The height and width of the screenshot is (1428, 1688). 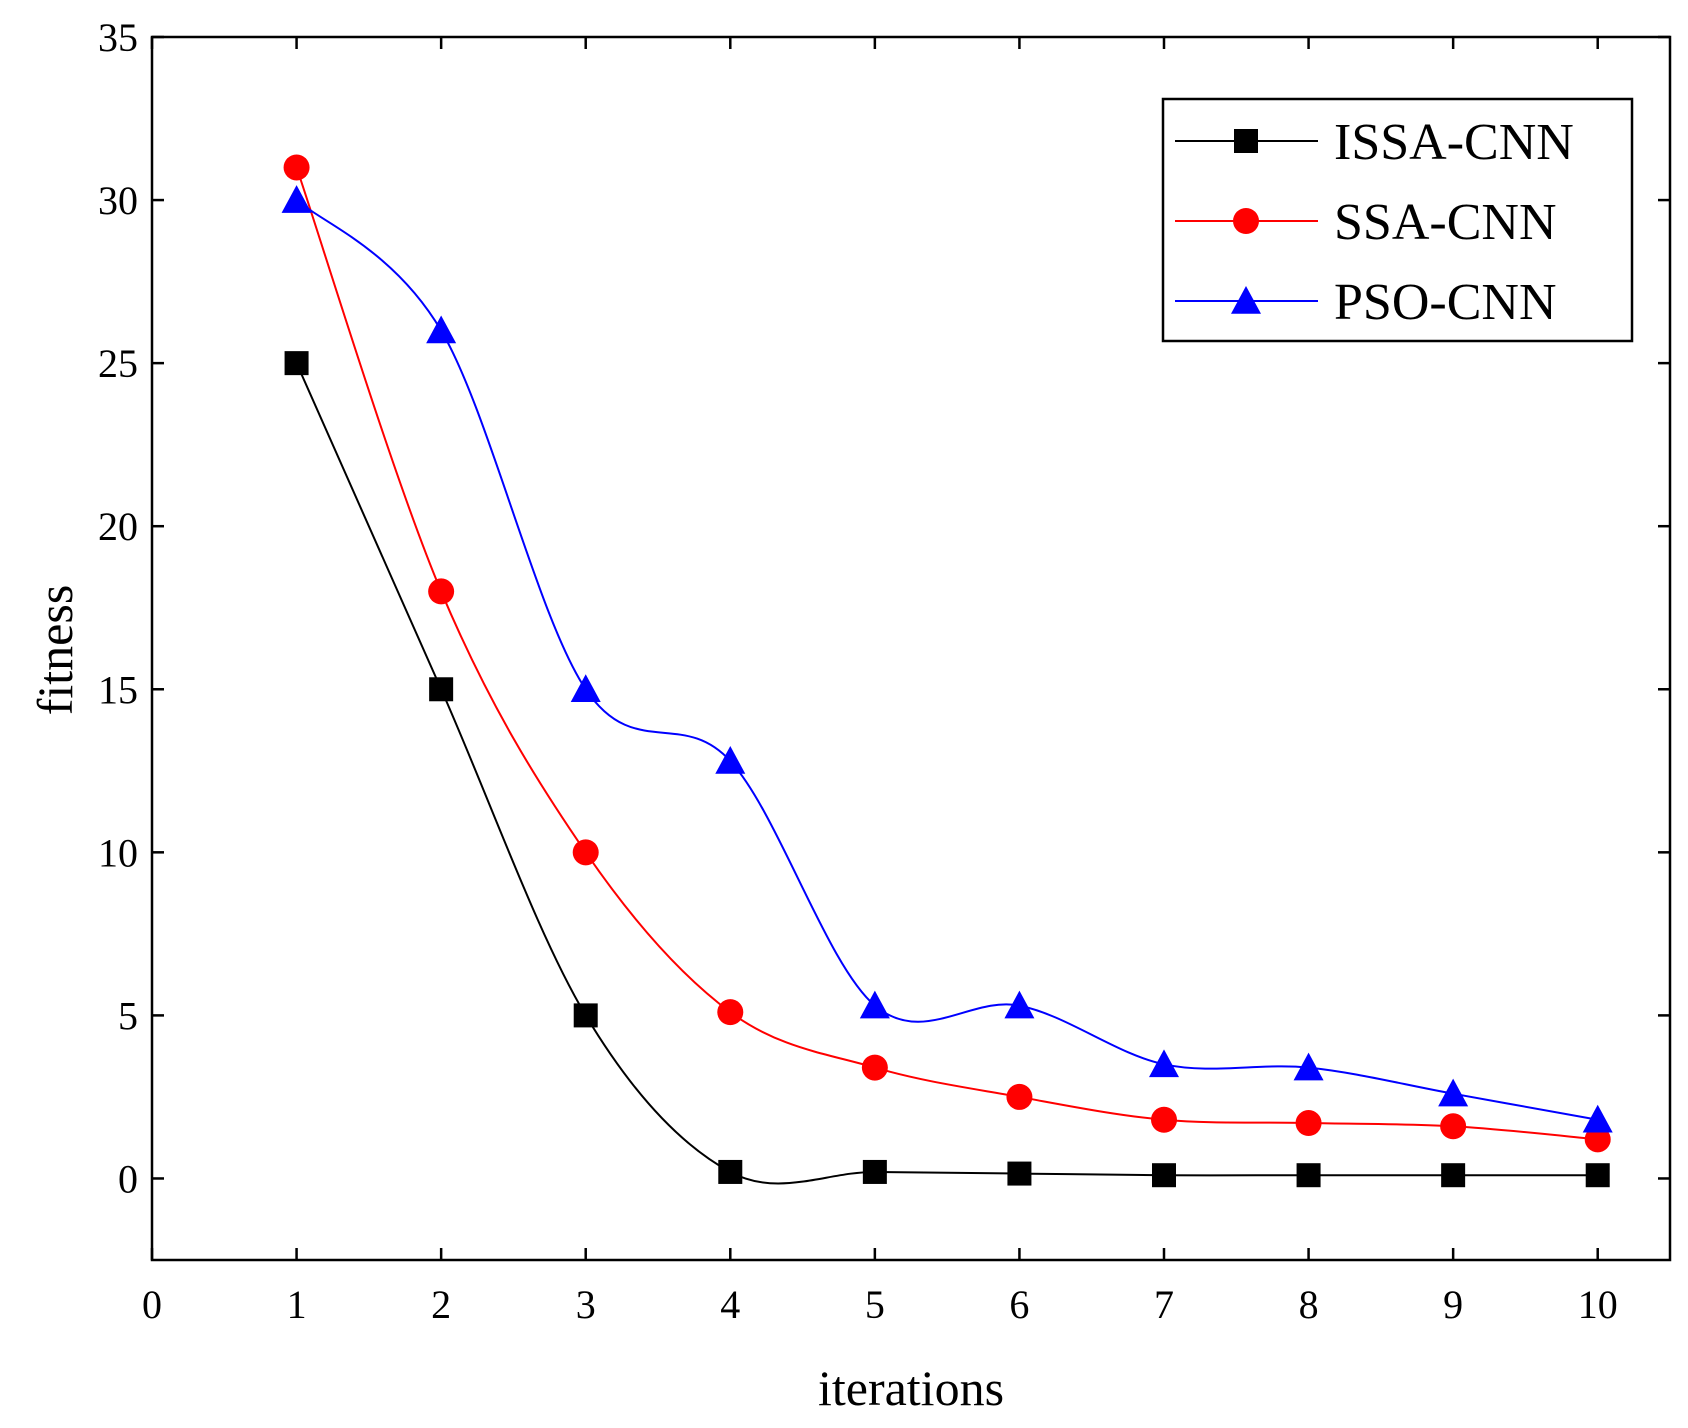 What do you see at coordinates (1598, 1304) in the screenshot?
I see `x-tick-label: 10` at bounding box center [1598, 1304].